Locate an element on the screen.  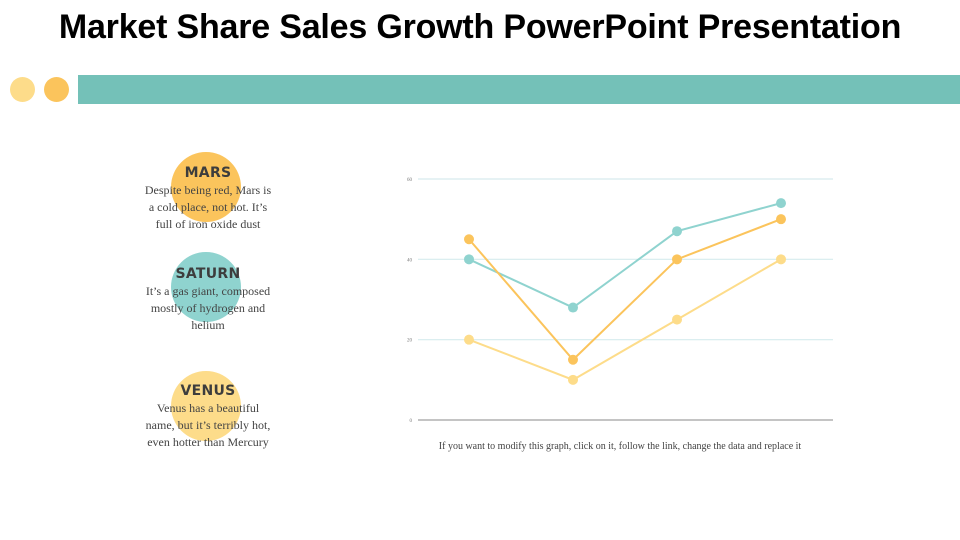
description-line: a cold place, not hot. It’s is located at coordinates (208, 207).